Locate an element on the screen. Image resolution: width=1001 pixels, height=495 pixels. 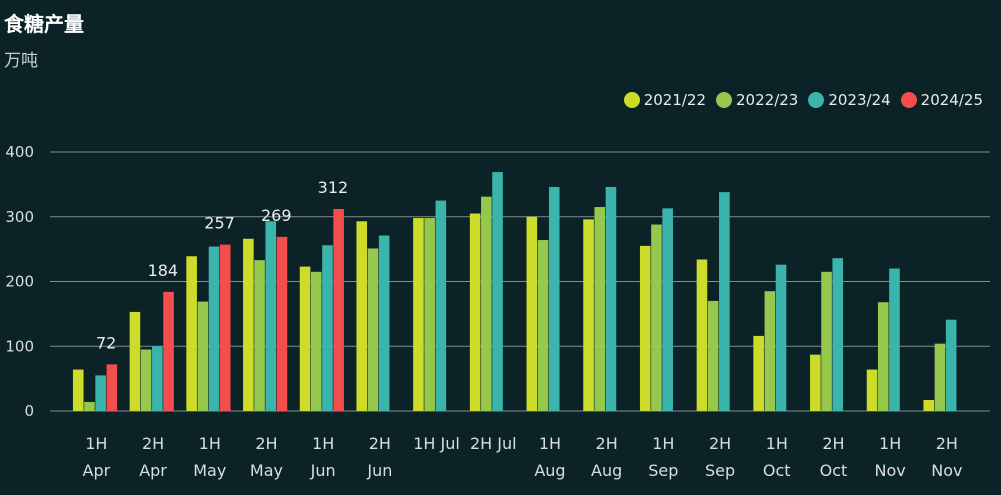
bar-2021-22-8: 2021/22: 300 is located at coordinates (532, 313).